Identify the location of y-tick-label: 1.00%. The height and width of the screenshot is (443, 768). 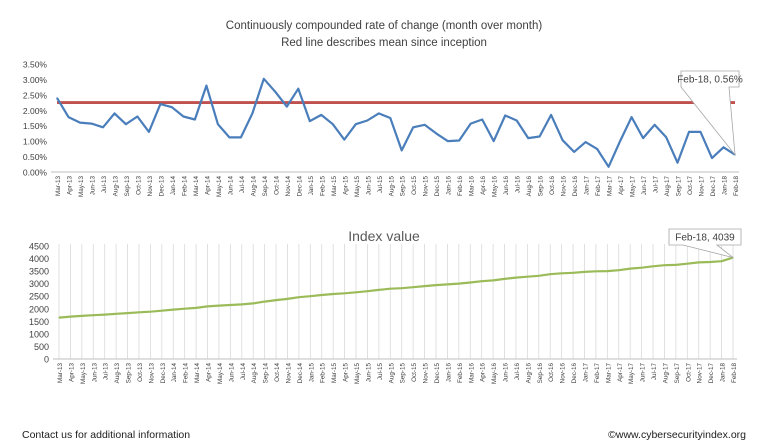
(35, 142).